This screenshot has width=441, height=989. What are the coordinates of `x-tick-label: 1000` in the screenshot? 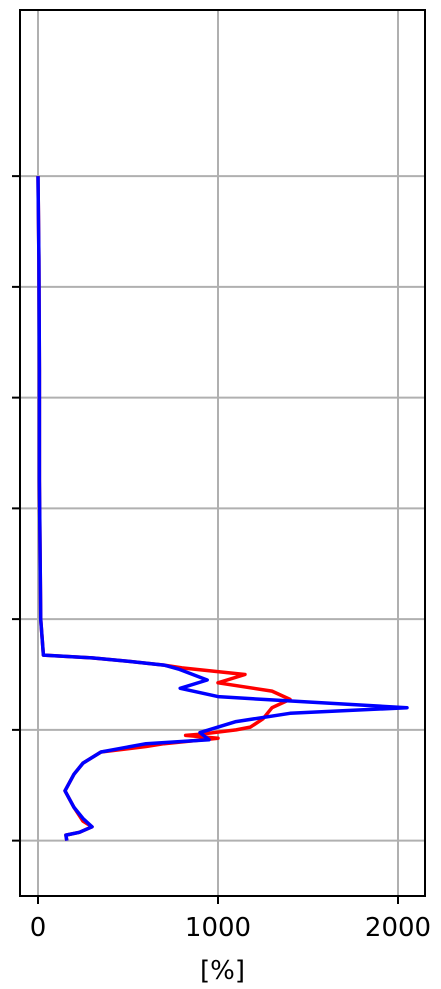 It's located at (218, 928).